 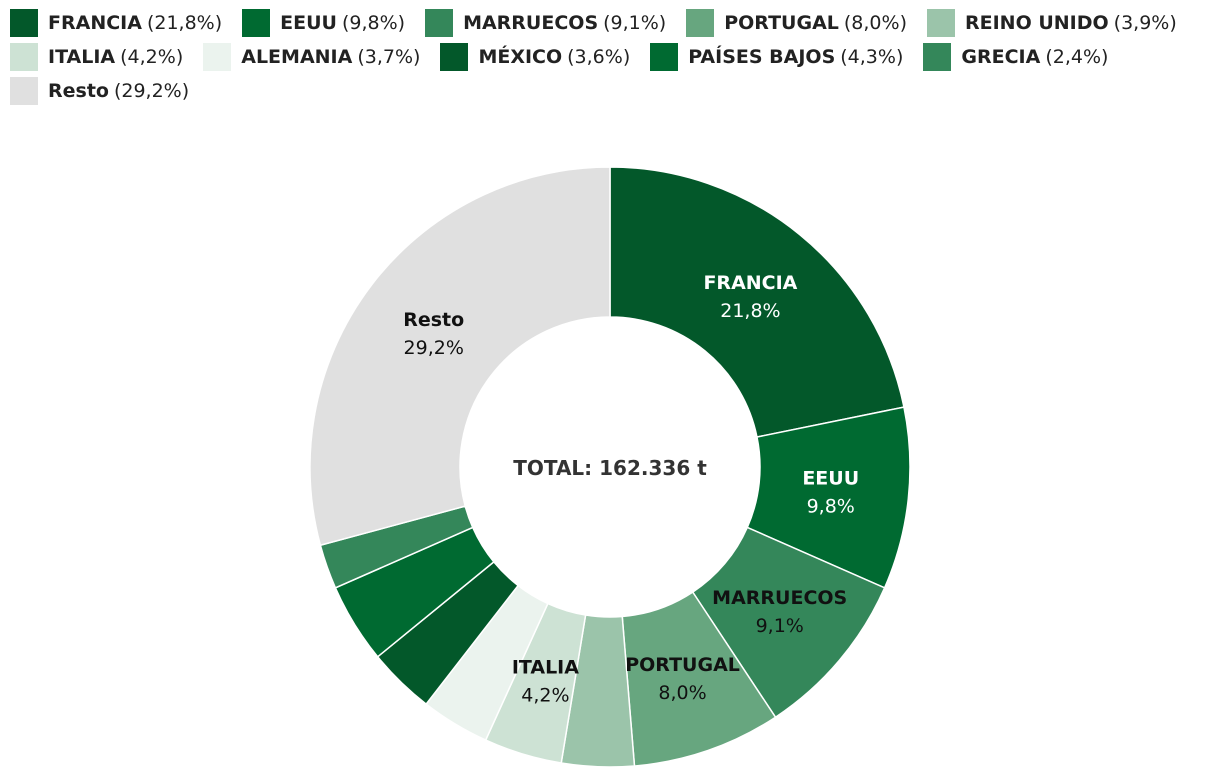 I want to click on legend-item: ALEMANIA (3,7%), so click(x=311, y=57).